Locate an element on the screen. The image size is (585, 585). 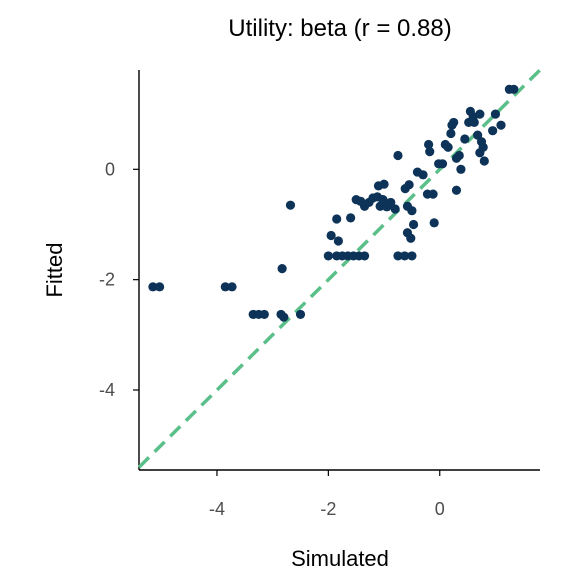
y-axis-title: Fitted is located at coordinates (54, 269).